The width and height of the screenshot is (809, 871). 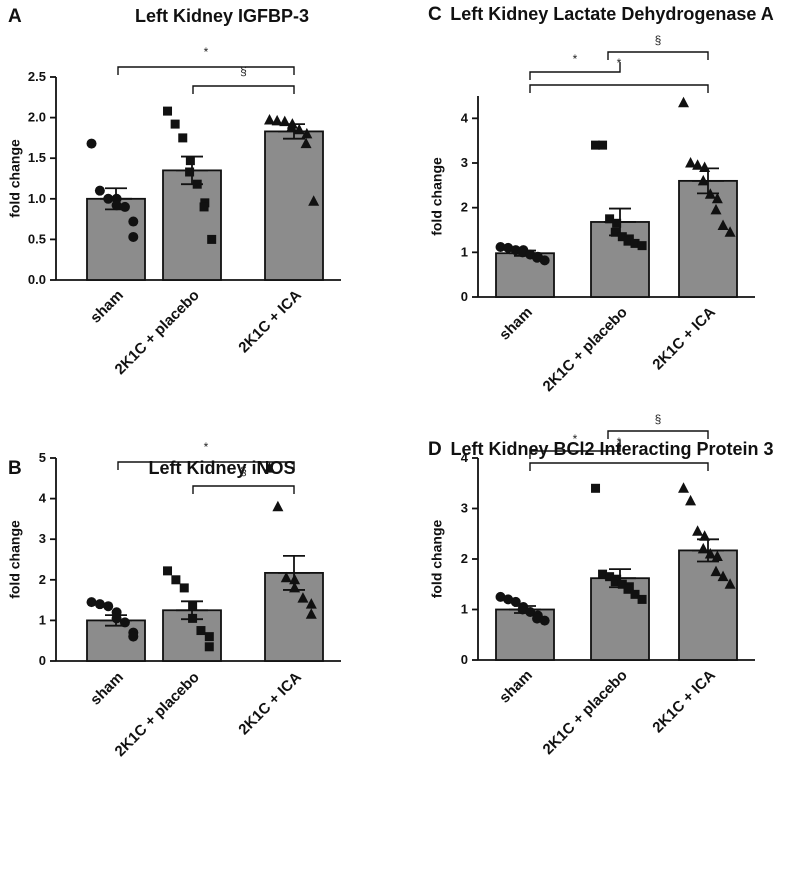 I want to click on y-tick-label: 1.5, so click(x=37, y=157).